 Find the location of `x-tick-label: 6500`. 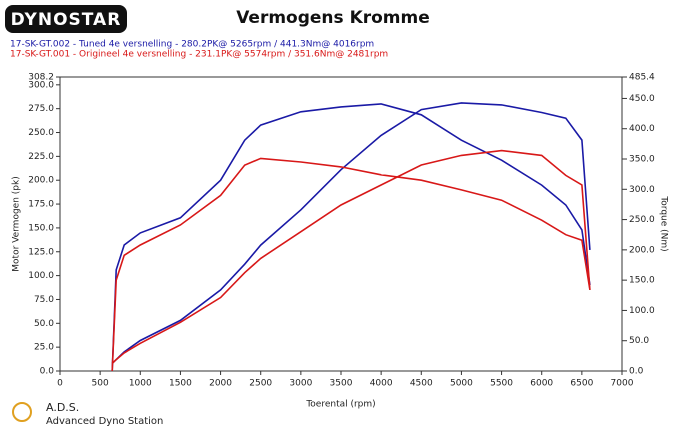

x-tick-label: 6500 is located at coordinates (581, 384).